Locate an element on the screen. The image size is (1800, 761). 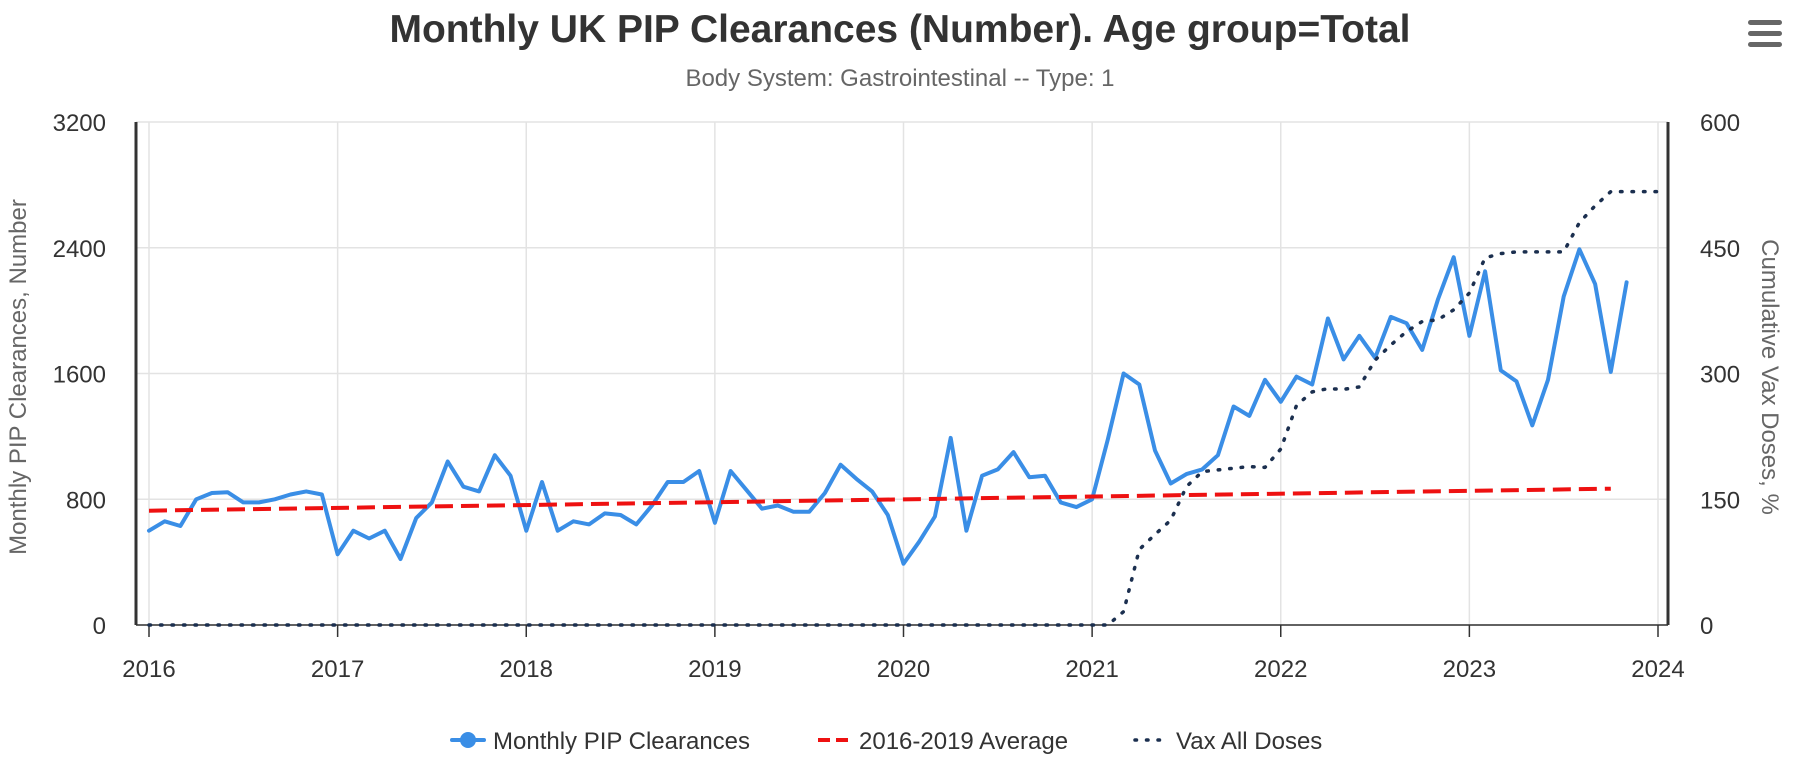
y-right-tick-label: 300 is located at coordinates (1720, 375).